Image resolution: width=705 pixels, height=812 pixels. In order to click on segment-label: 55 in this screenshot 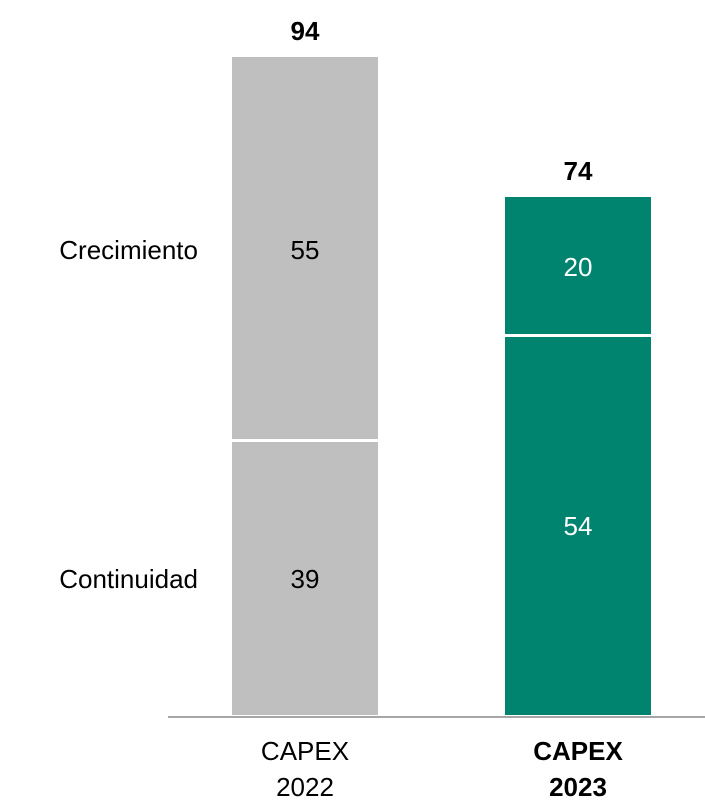, I will do `click(305, 249)`.